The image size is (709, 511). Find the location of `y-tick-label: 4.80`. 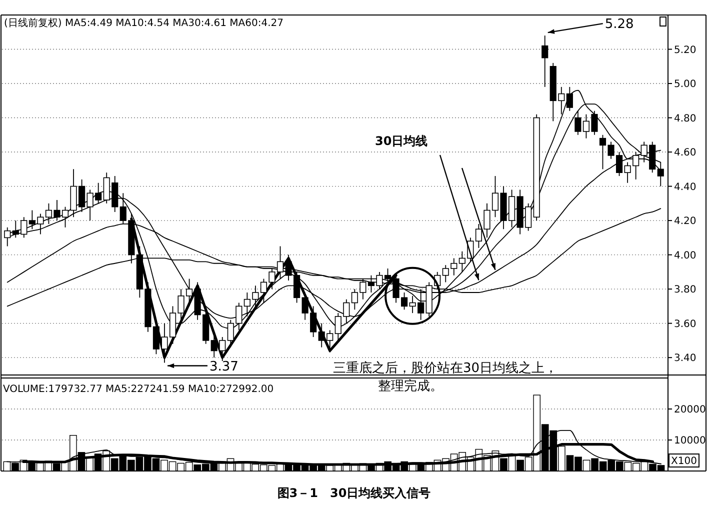

y-tick-label: 4.80 is located at coordinates (685, 118).